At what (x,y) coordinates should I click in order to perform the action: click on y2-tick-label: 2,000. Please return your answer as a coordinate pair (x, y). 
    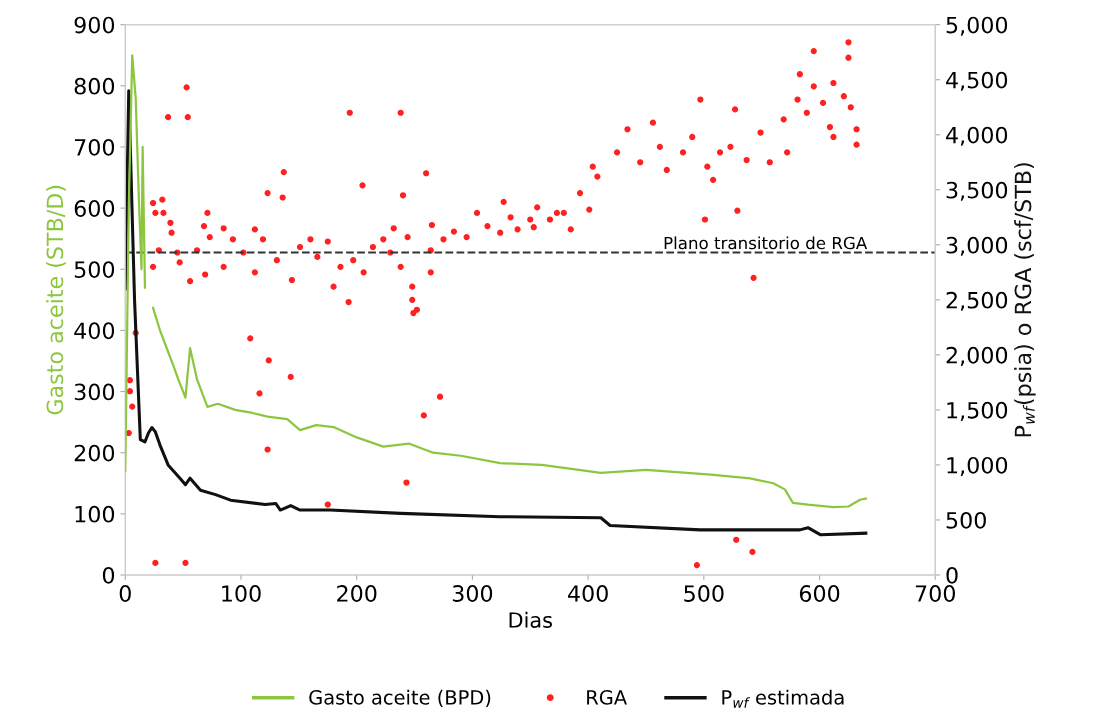
    Looking at the image, I should click on (977, 356).